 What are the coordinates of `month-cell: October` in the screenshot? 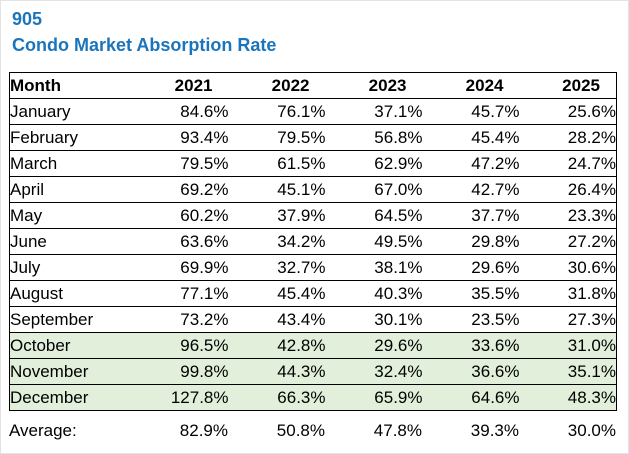 It's located at (70, 345).